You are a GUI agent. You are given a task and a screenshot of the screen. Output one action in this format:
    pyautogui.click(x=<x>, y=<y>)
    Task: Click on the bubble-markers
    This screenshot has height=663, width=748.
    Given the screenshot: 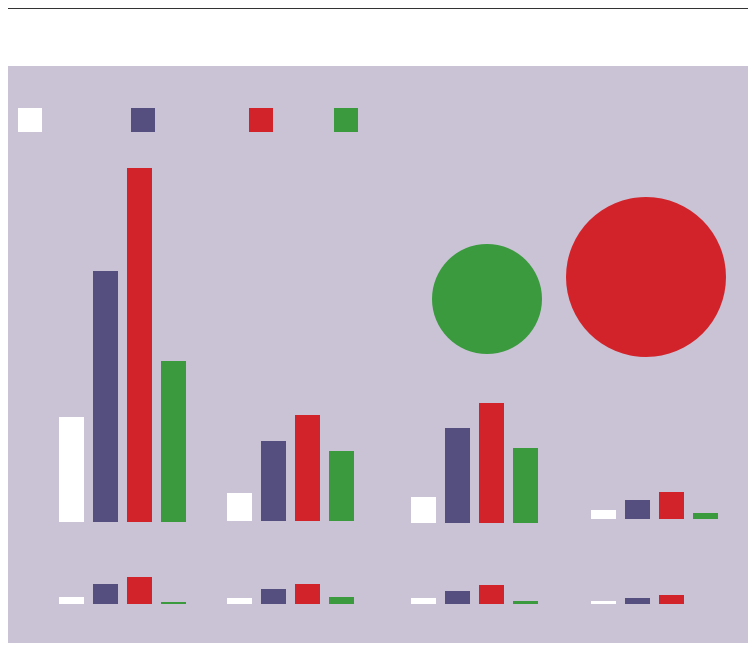 What is the action you would take?
    pyautogui.click(x=579, y=277)
    